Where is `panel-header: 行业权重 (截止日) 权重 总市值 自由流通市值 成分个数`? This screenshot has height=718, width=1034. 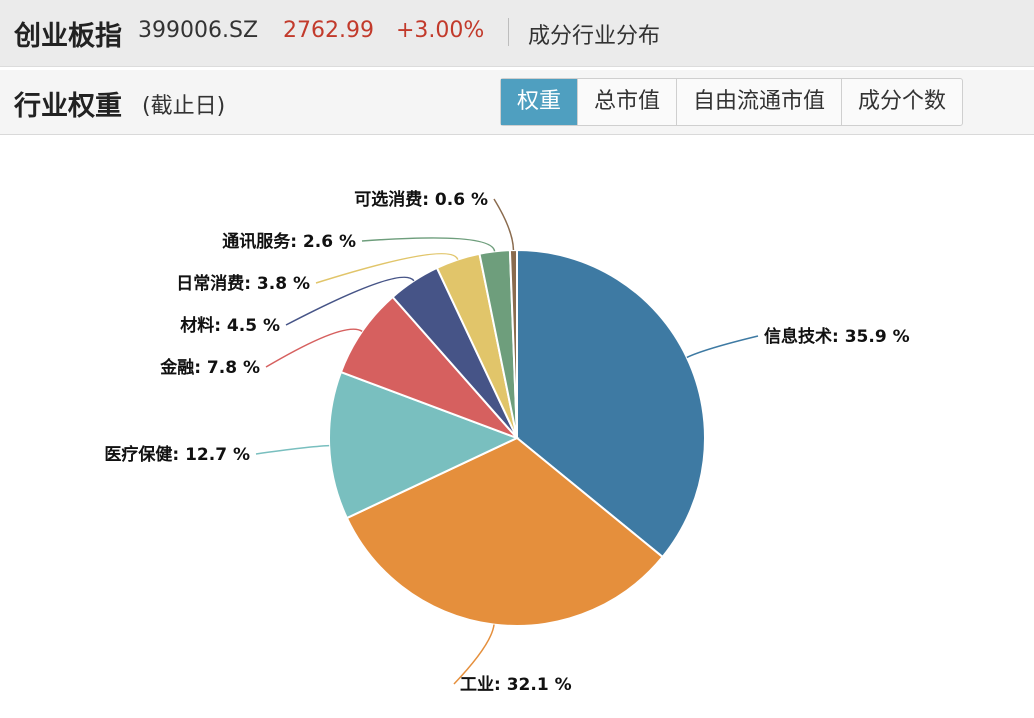
panel-header: 行业权重 (截止日) 权重 总市值 自由流通市值 成分个数 is located at coordinates (517, 102).